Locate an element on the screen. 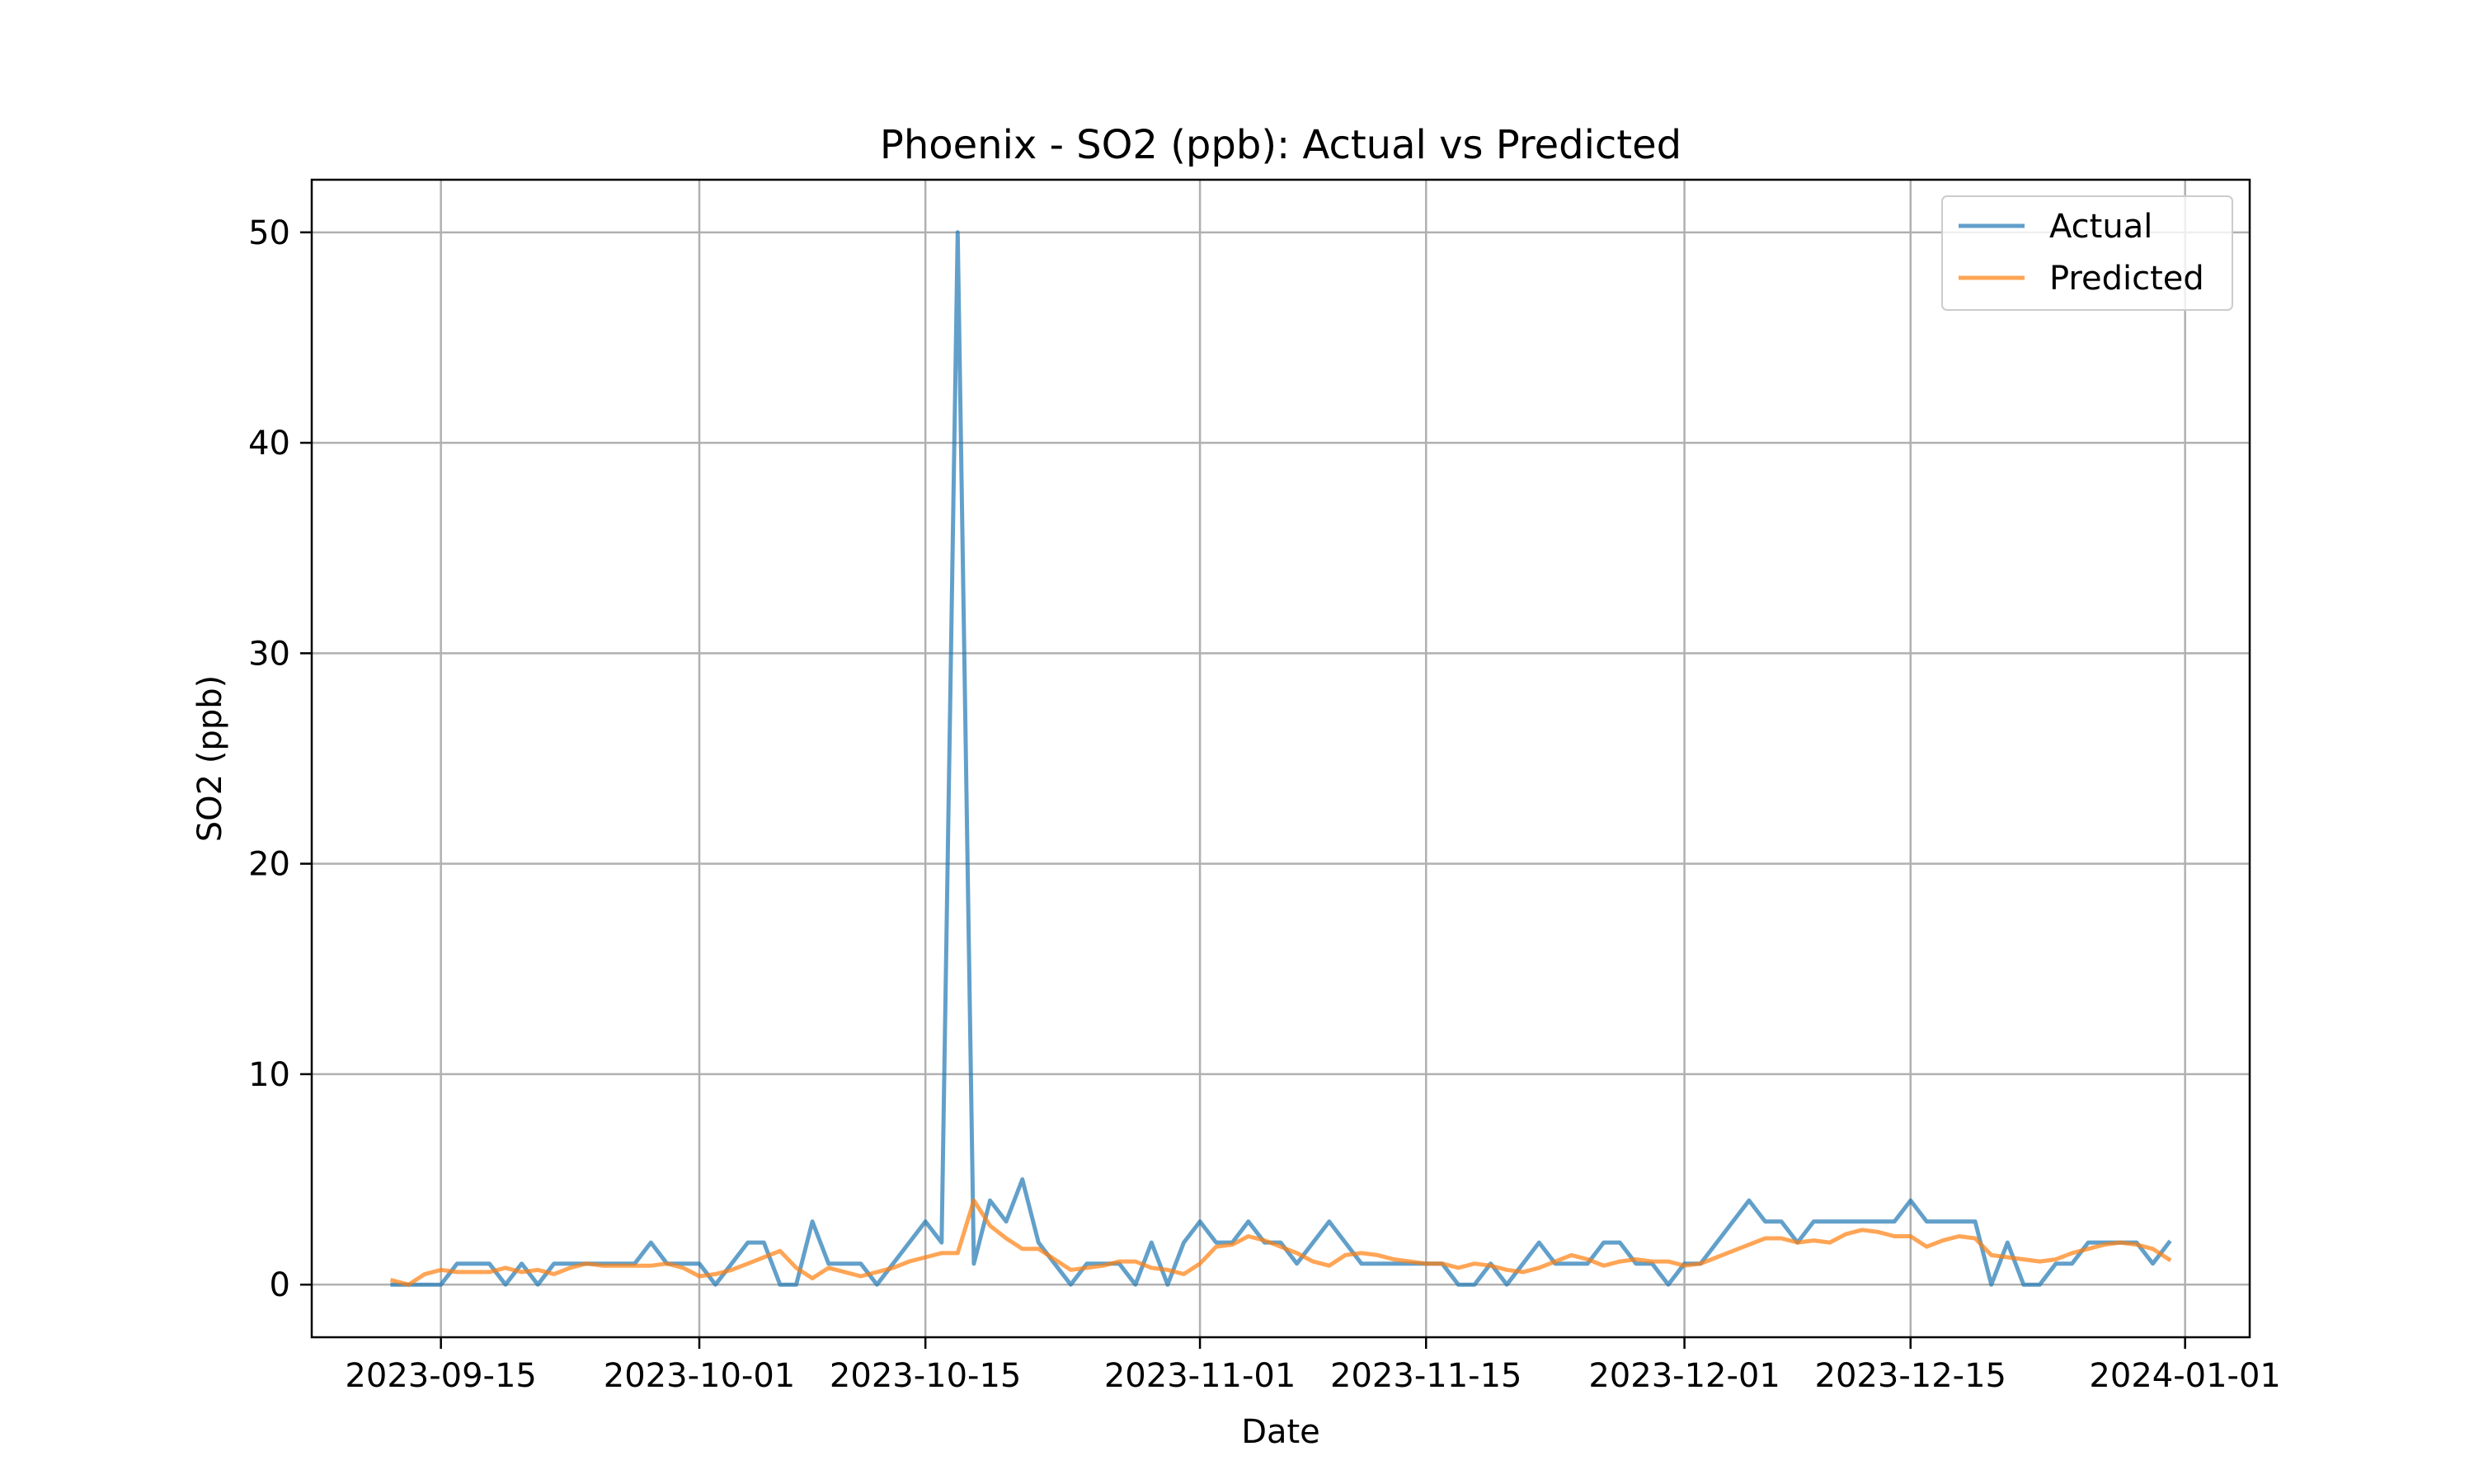 The width and height of the screenshot is (2474, 1484). x-tick-label: 2024-01-01 is located at coordinates (2184, 1376).